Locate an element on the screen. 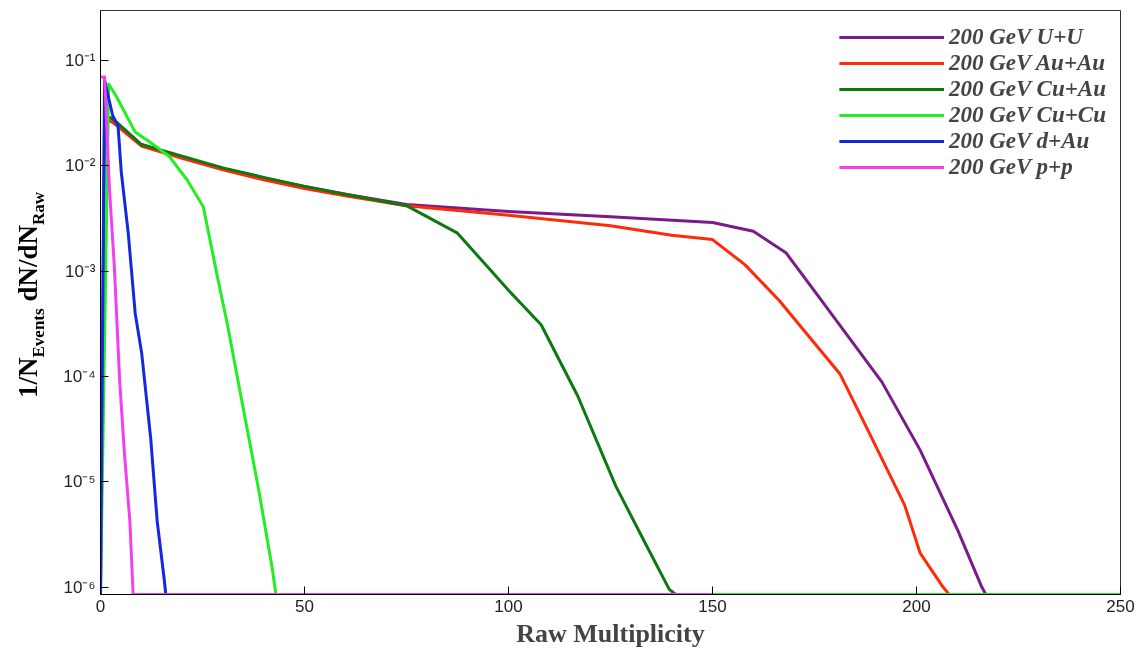  x-tick-label: 100 is located at coordinates (508, 606).